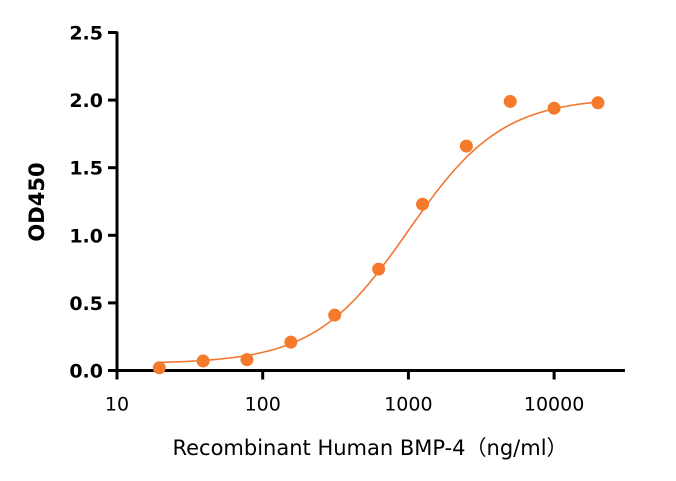  I want to click on y-tick-label: 1.5, so click(86, 169).